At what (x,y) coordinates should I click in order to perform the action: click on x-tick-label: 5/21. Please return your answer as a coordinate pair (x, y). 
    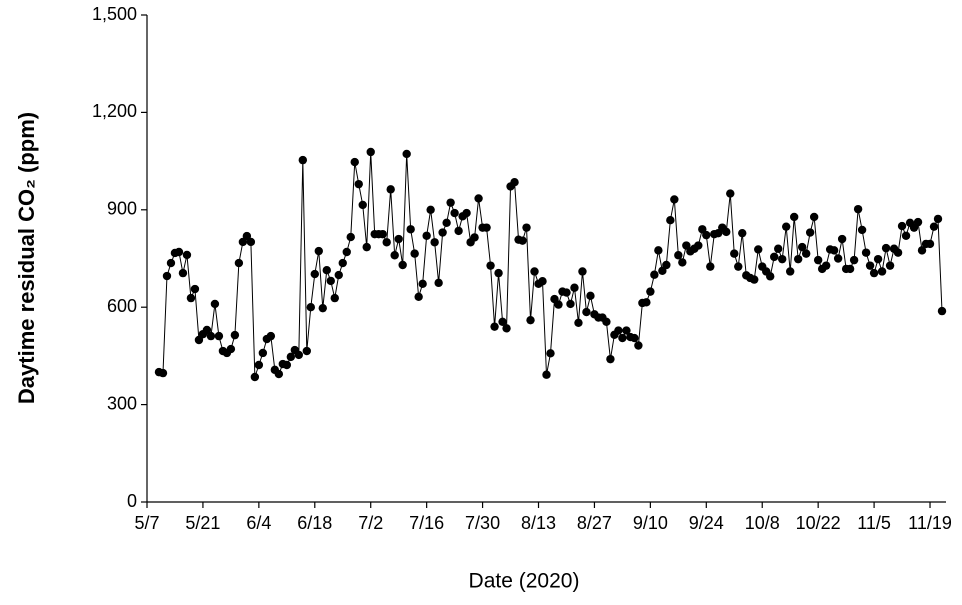
    Looking at the image, I should click on (202, 523).